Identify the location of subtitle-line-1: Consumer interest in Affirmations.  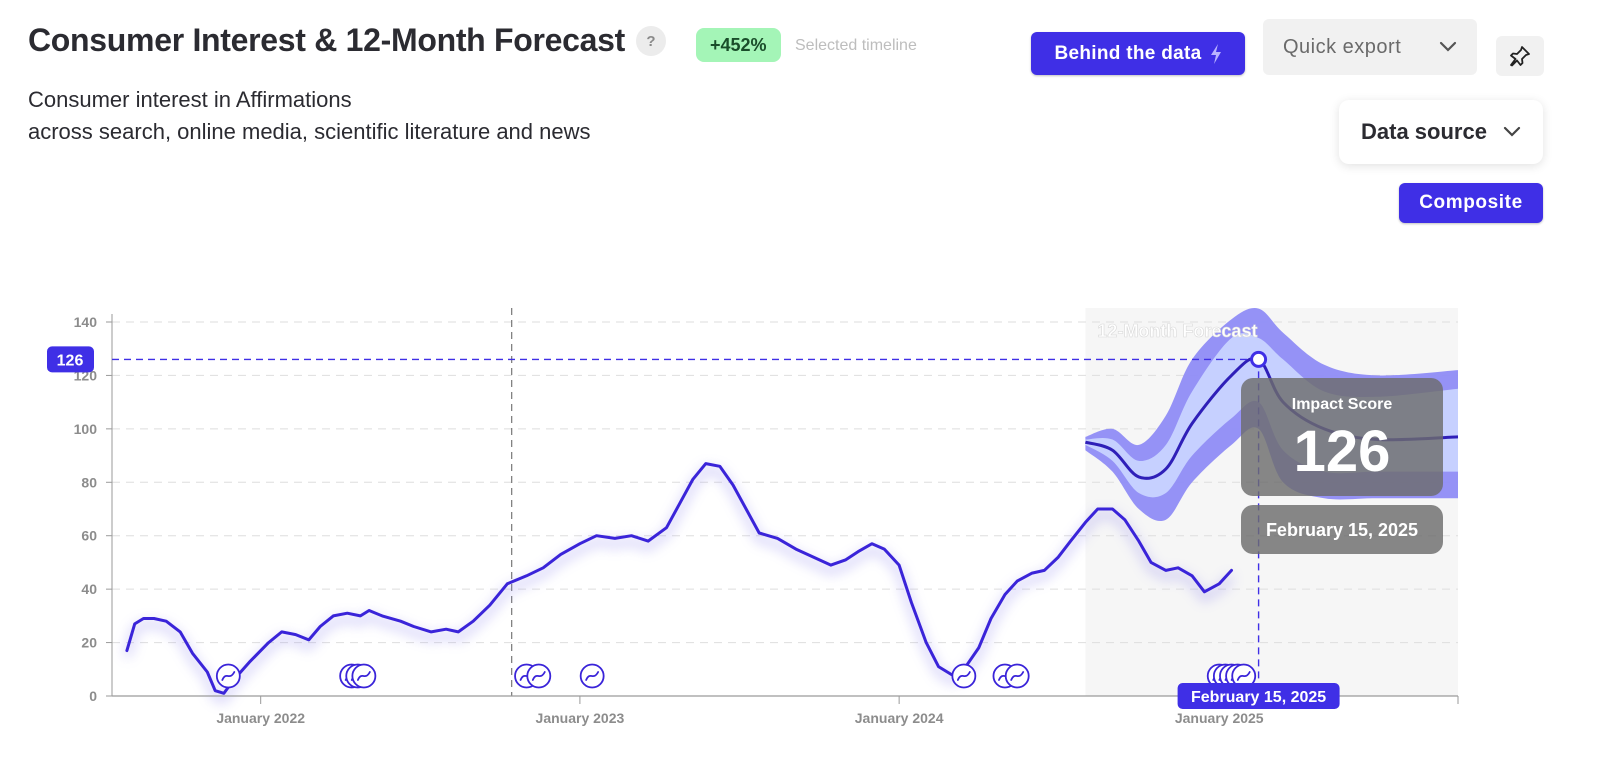
(190, 99).